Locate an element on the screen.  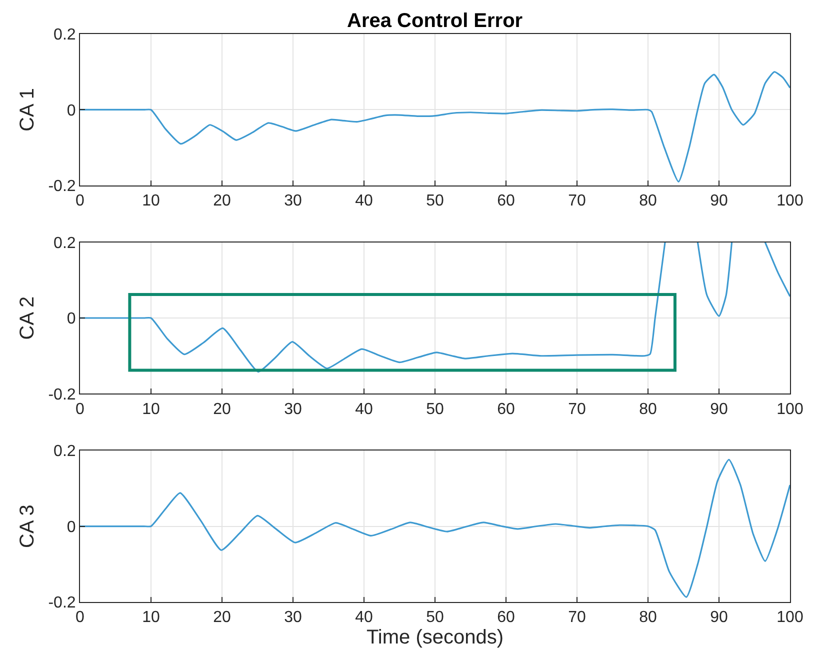
y-axis-title: CA 1 is located at coordinates (27, 110).